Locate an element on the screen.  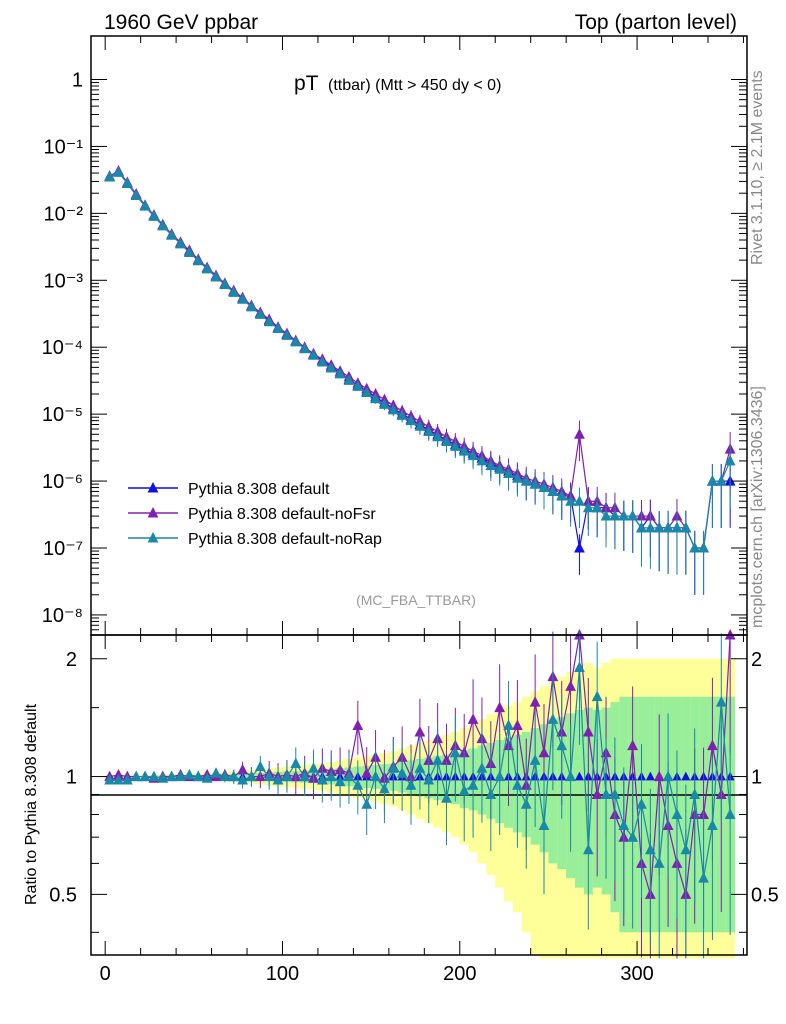
ratio-y-tick-label: 1 is located at coordinates (71, 778).